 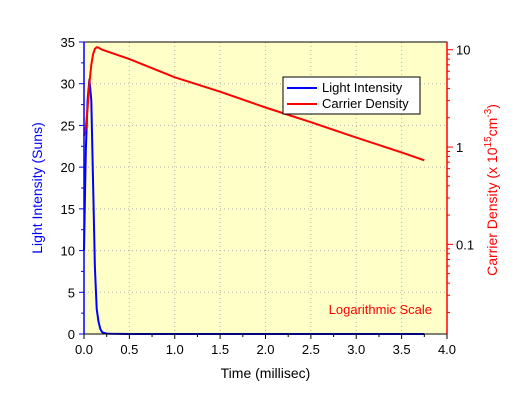 I want to click on right-axis-title: Carrier Density (x 1015cm-3), so click(x=491, y=190).